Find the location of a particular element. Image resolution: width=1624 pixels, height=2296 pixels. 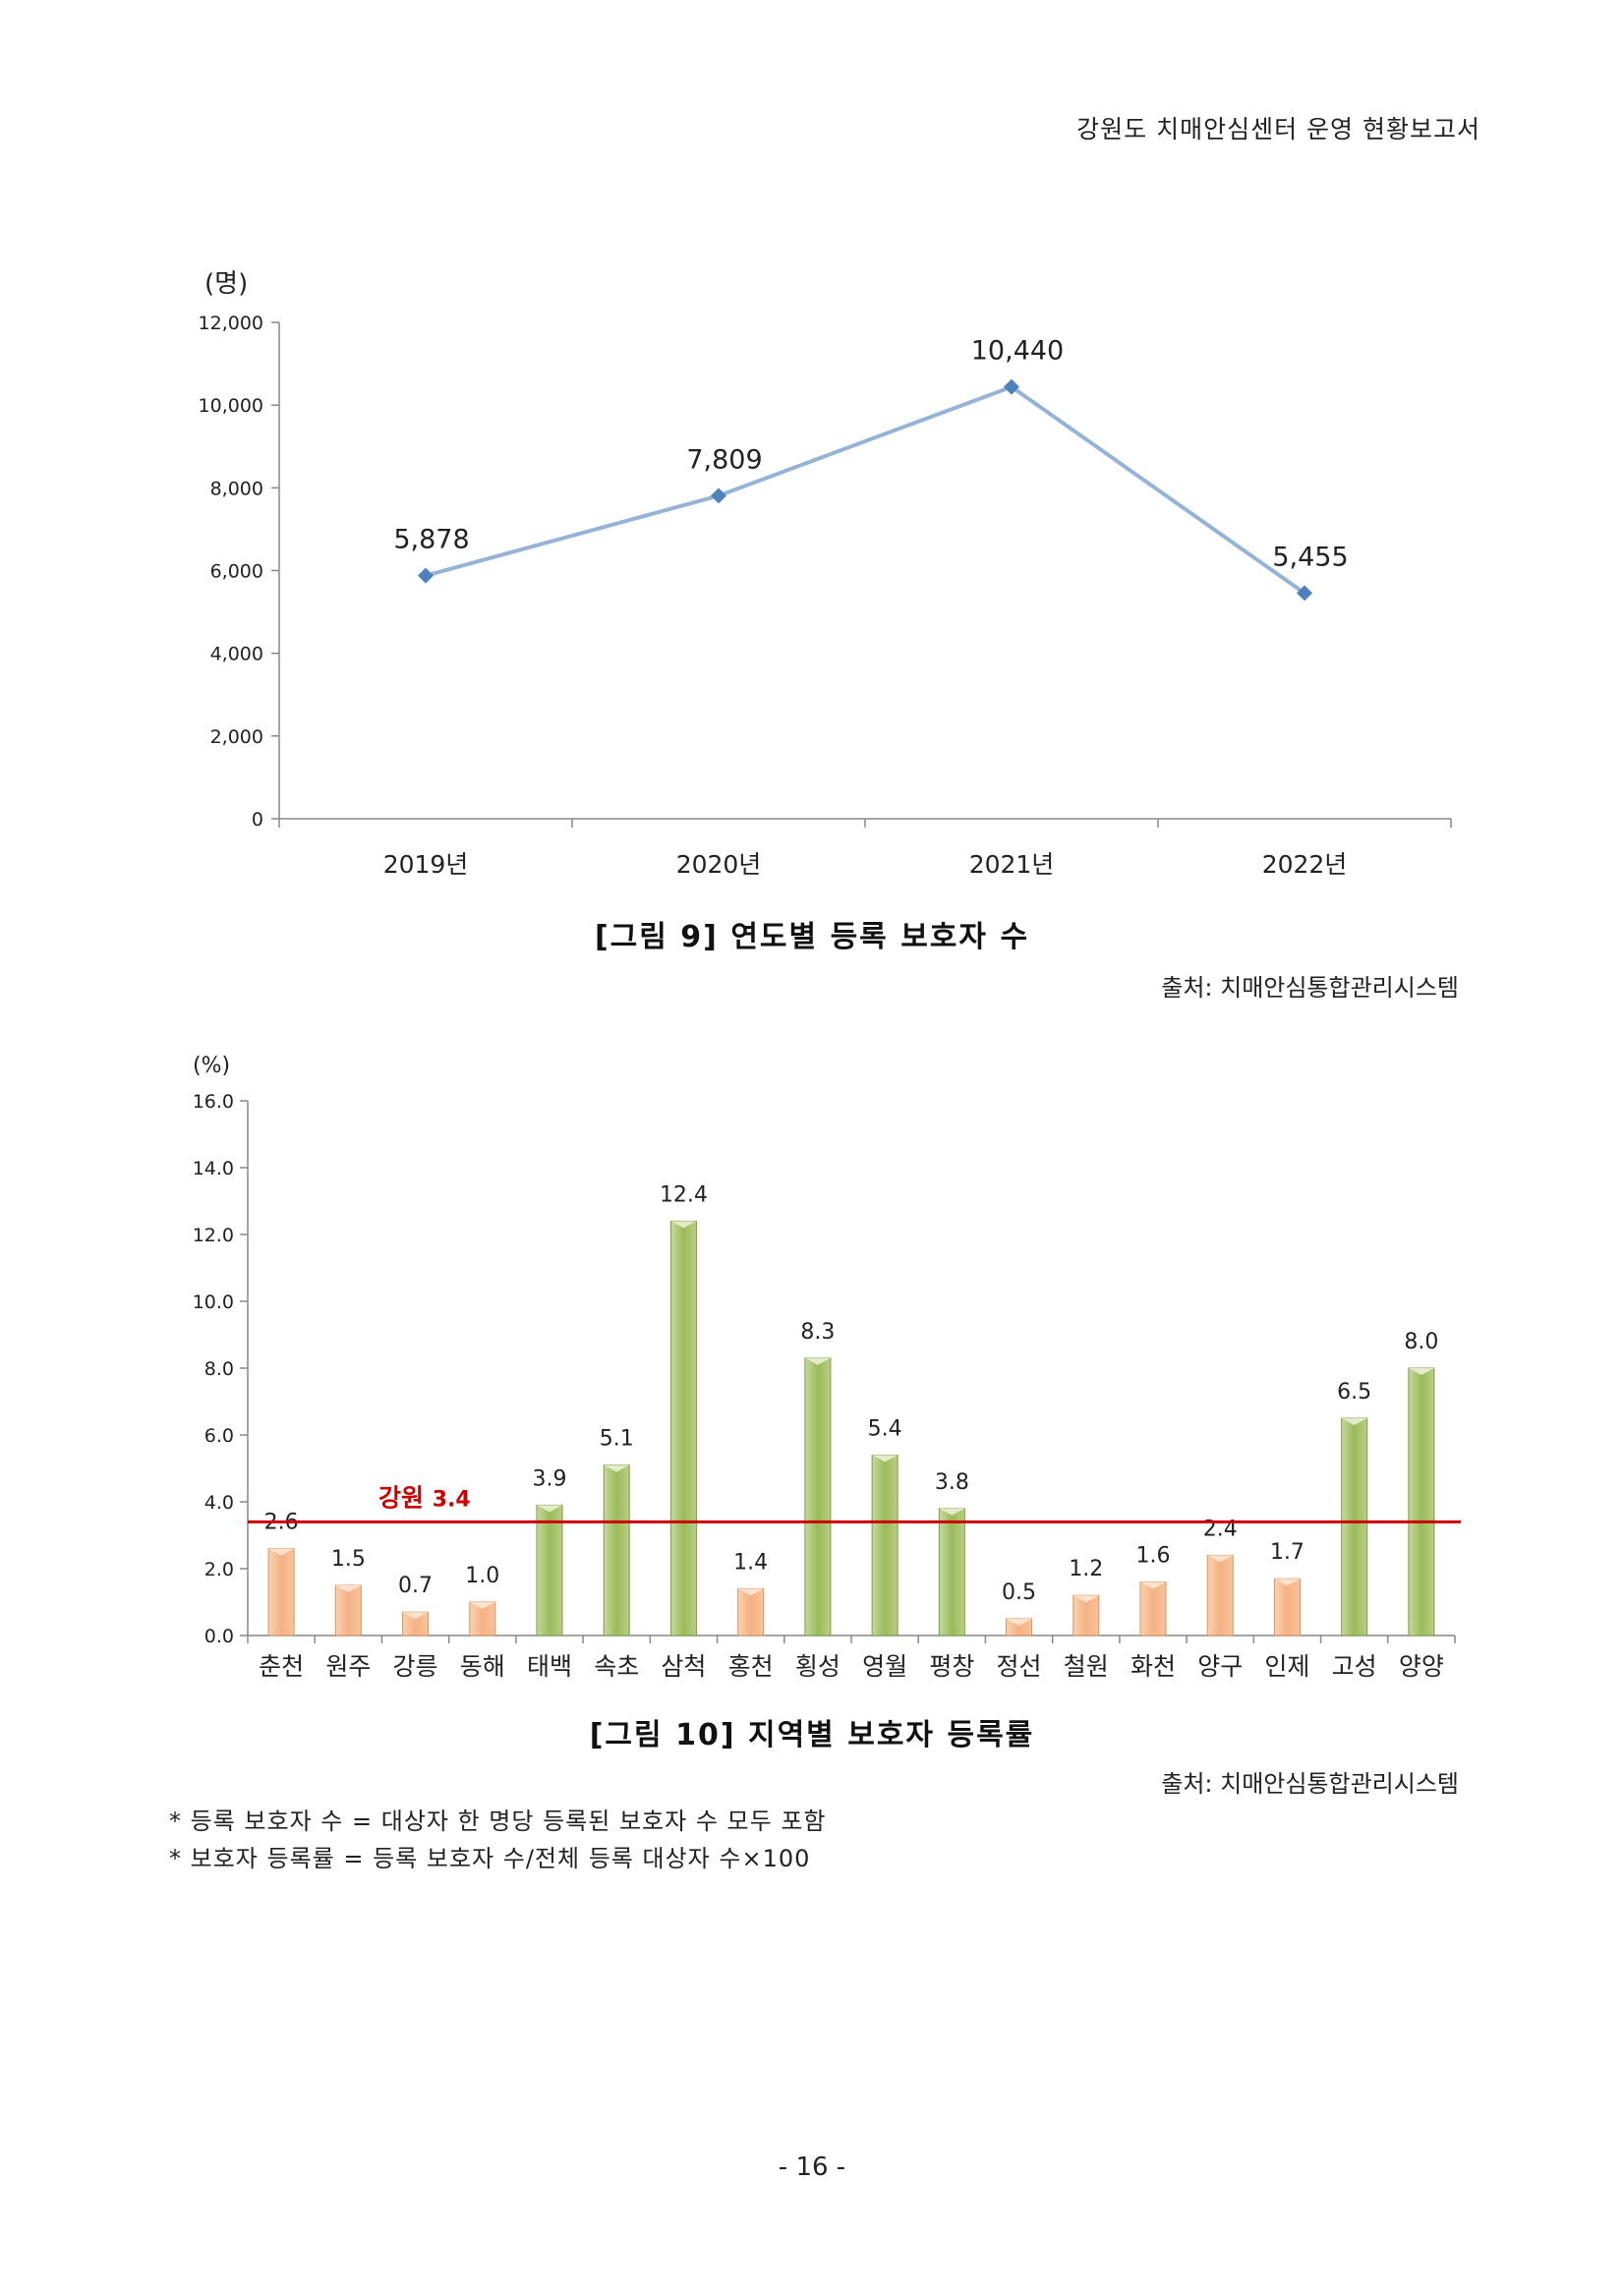

reference-line-label: 강원 3.4 is located at coordinates (424, 1497).